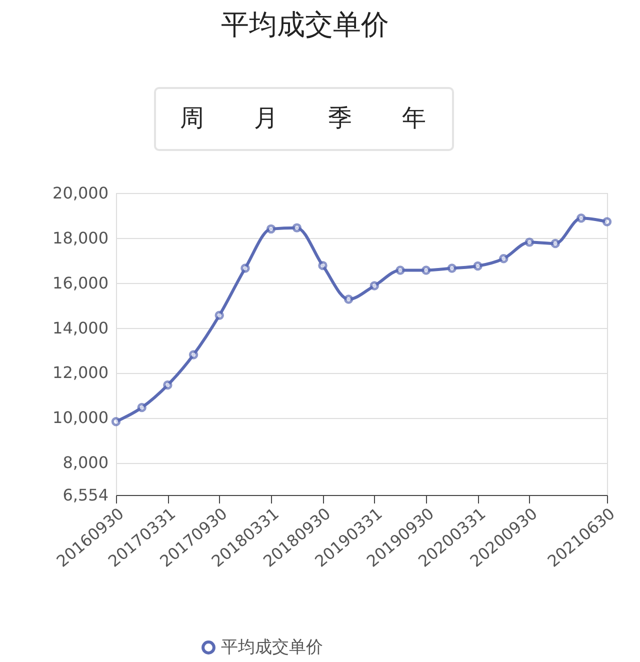 The height and width of the screenshot is (662, 640). I want to click on y-tick-label: 8,000, so click(85, 462).